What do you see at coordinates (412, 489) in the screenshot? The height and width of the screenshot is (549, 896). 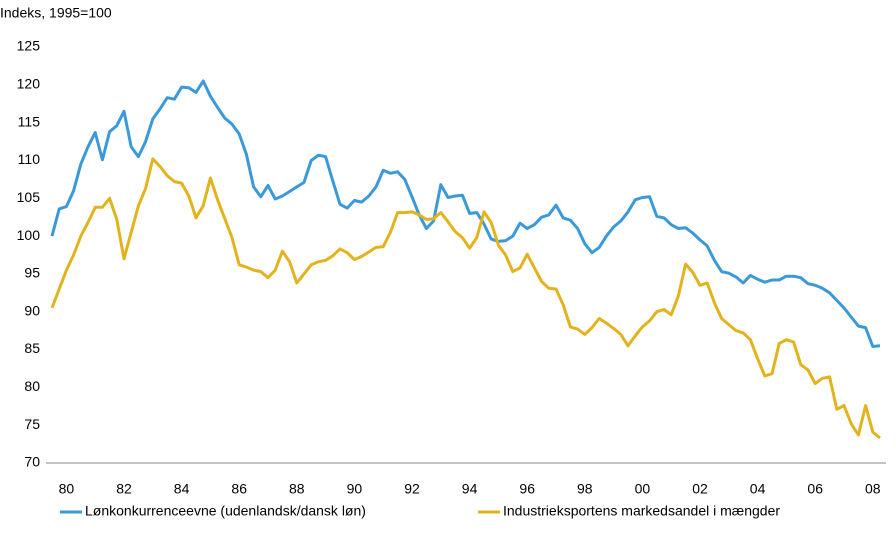 I see `x-tick-label: 92` at bounding box center [412, 489].